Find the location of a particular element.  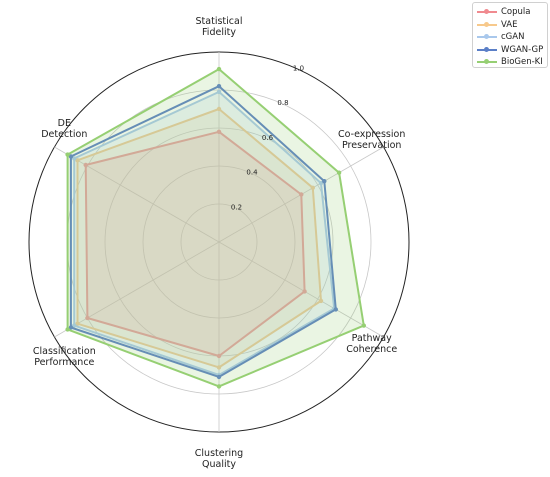

legend-item-biogen-ki: BioGen-KI is located at coordinates (510, 62).